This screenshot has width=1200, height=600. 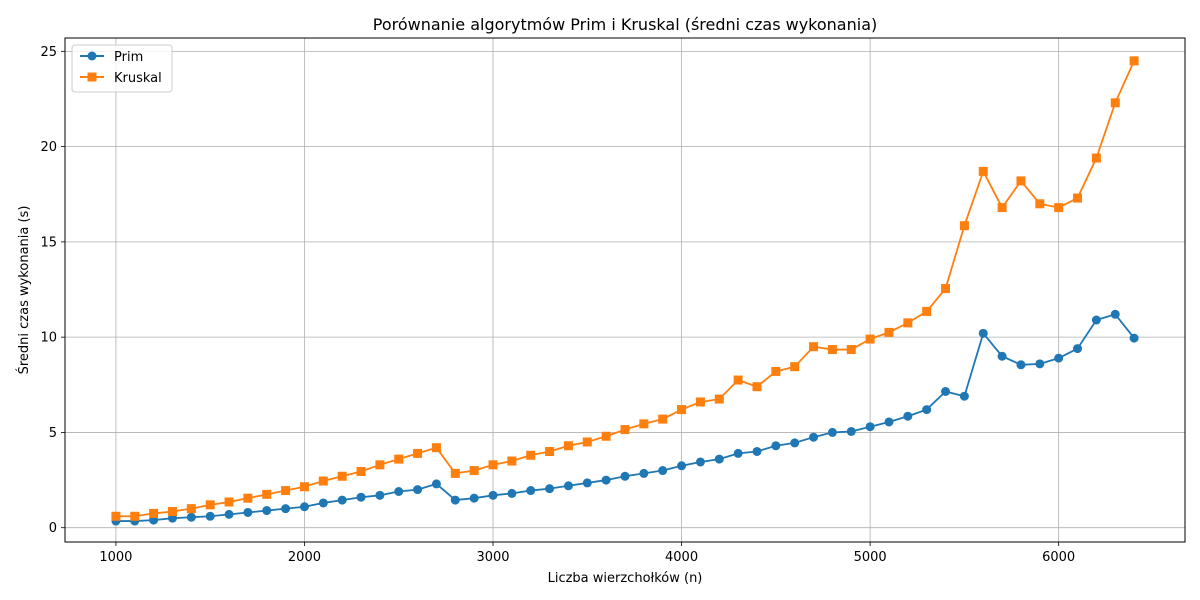 I want to click on y-tick-label: 15, so click(x=48, y=242).